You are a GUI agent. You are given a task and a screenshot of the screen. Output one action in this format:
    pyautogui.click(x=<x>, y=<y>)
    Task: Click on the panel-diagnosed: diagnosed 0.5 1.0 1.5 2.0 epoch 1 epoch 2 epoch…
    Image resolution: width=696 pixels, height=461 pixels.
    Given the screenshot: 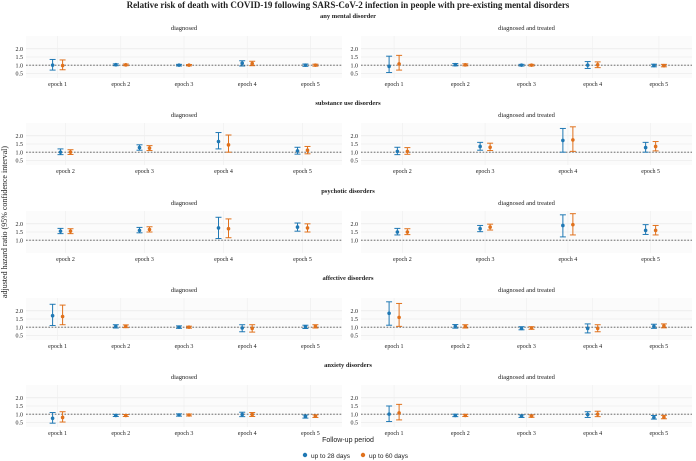 What is the action you would take?
    pyautogui.click(x=179, y=405)
    